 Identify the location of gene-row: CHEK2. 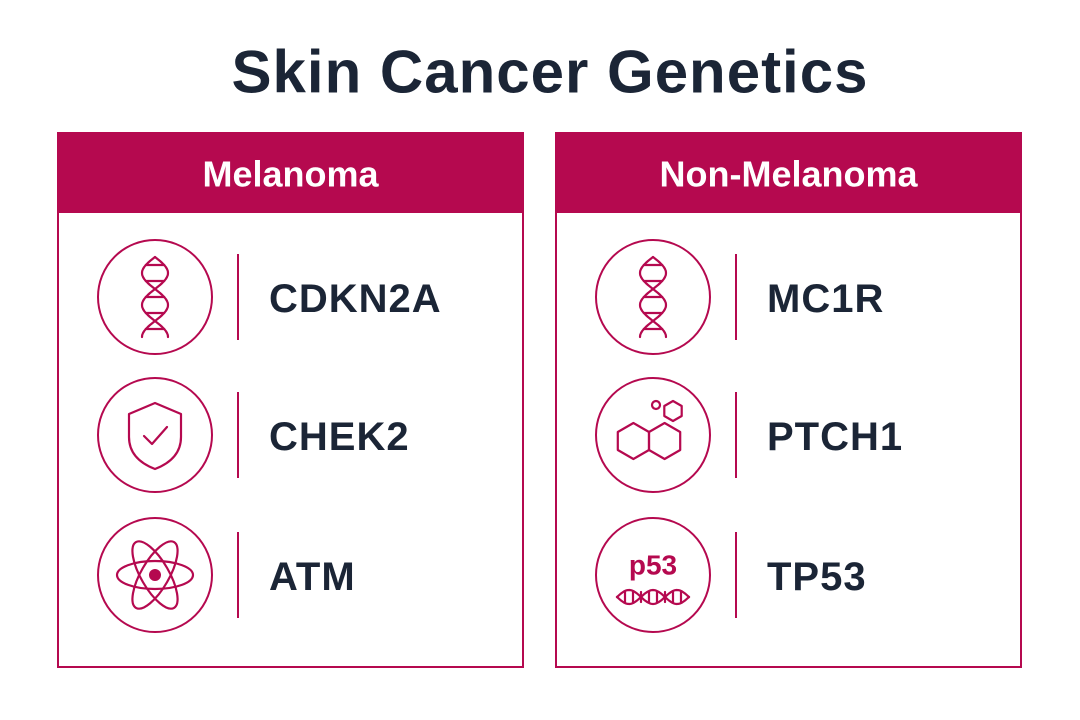
(253, 435).